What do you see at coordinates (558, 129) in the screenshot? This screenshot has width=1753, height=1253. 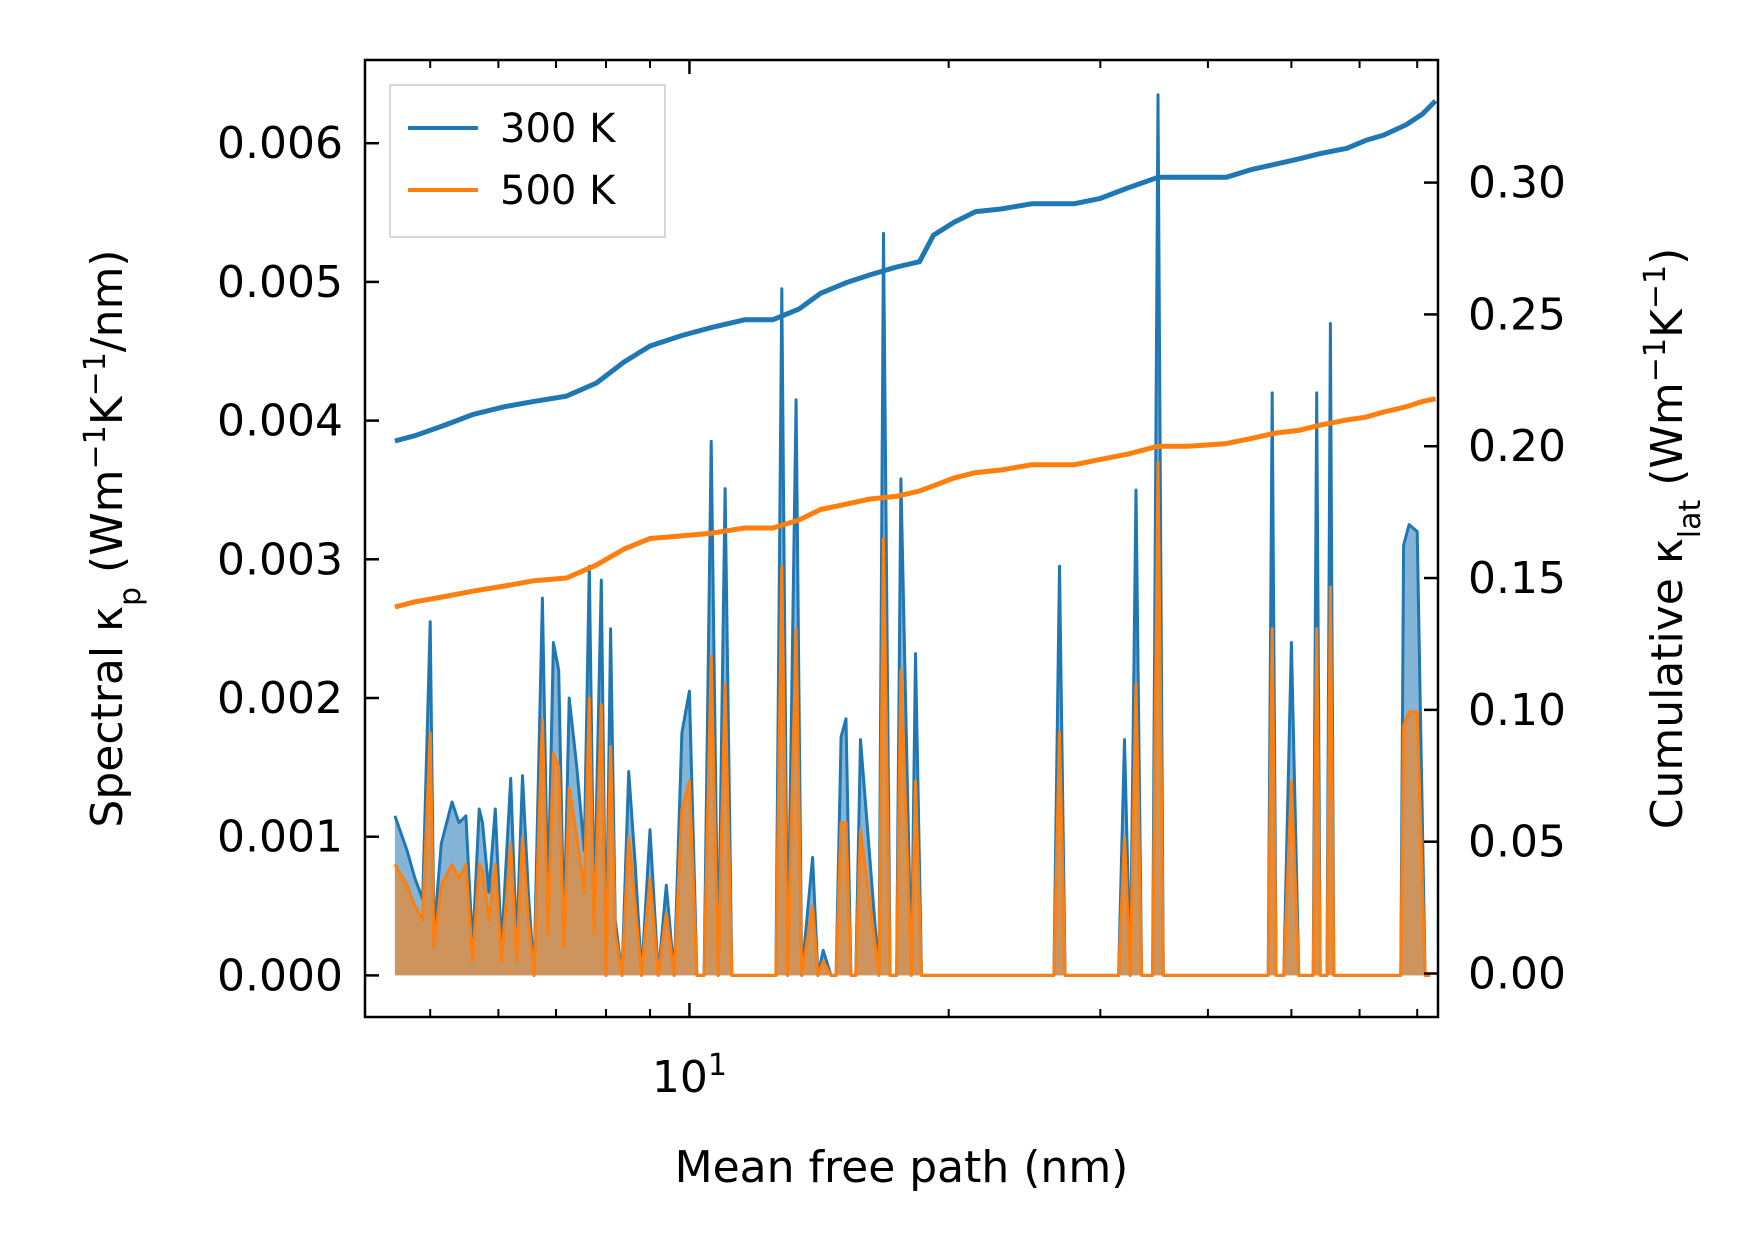 I see `legend-label-300k: 300 K` at bounding box center [558, 129].